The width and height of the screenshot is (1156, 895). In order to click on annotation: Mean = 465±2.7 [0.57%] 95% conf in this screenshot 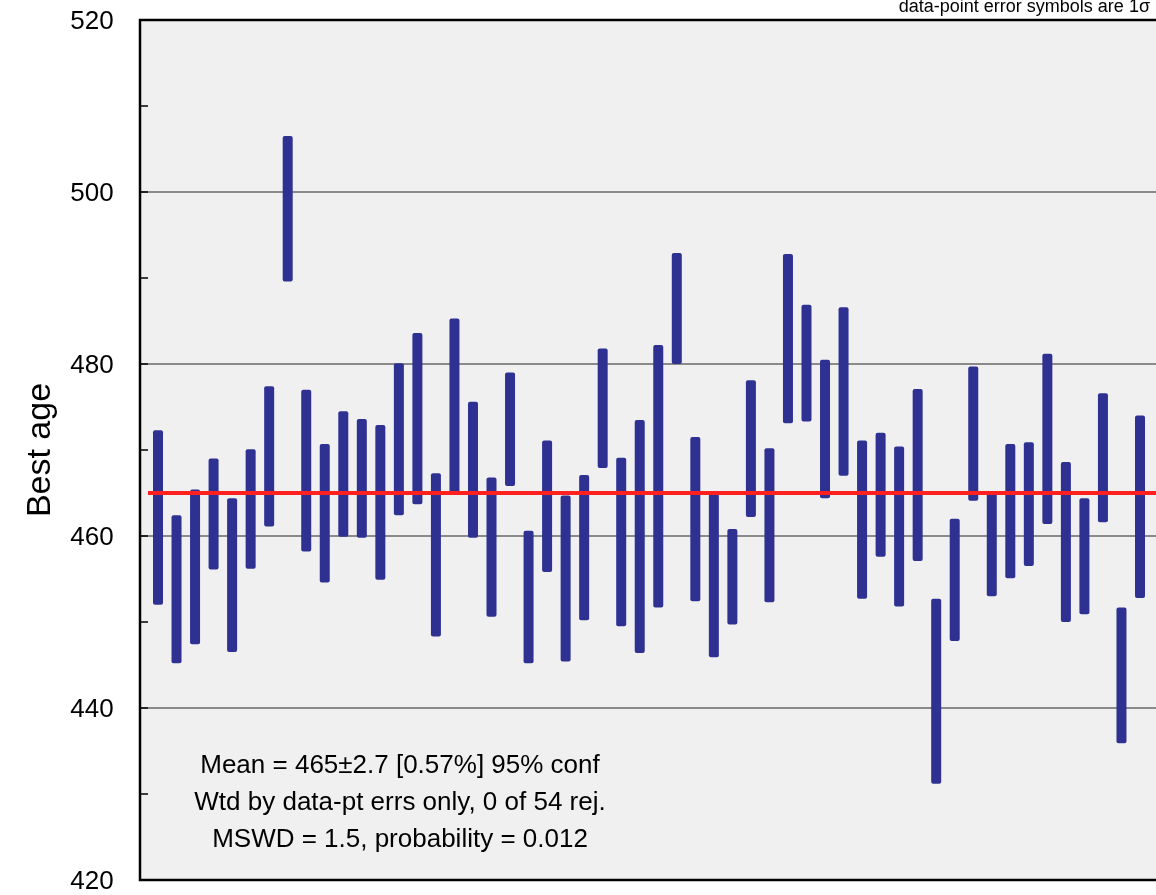, I will do `click(400, 764)`.